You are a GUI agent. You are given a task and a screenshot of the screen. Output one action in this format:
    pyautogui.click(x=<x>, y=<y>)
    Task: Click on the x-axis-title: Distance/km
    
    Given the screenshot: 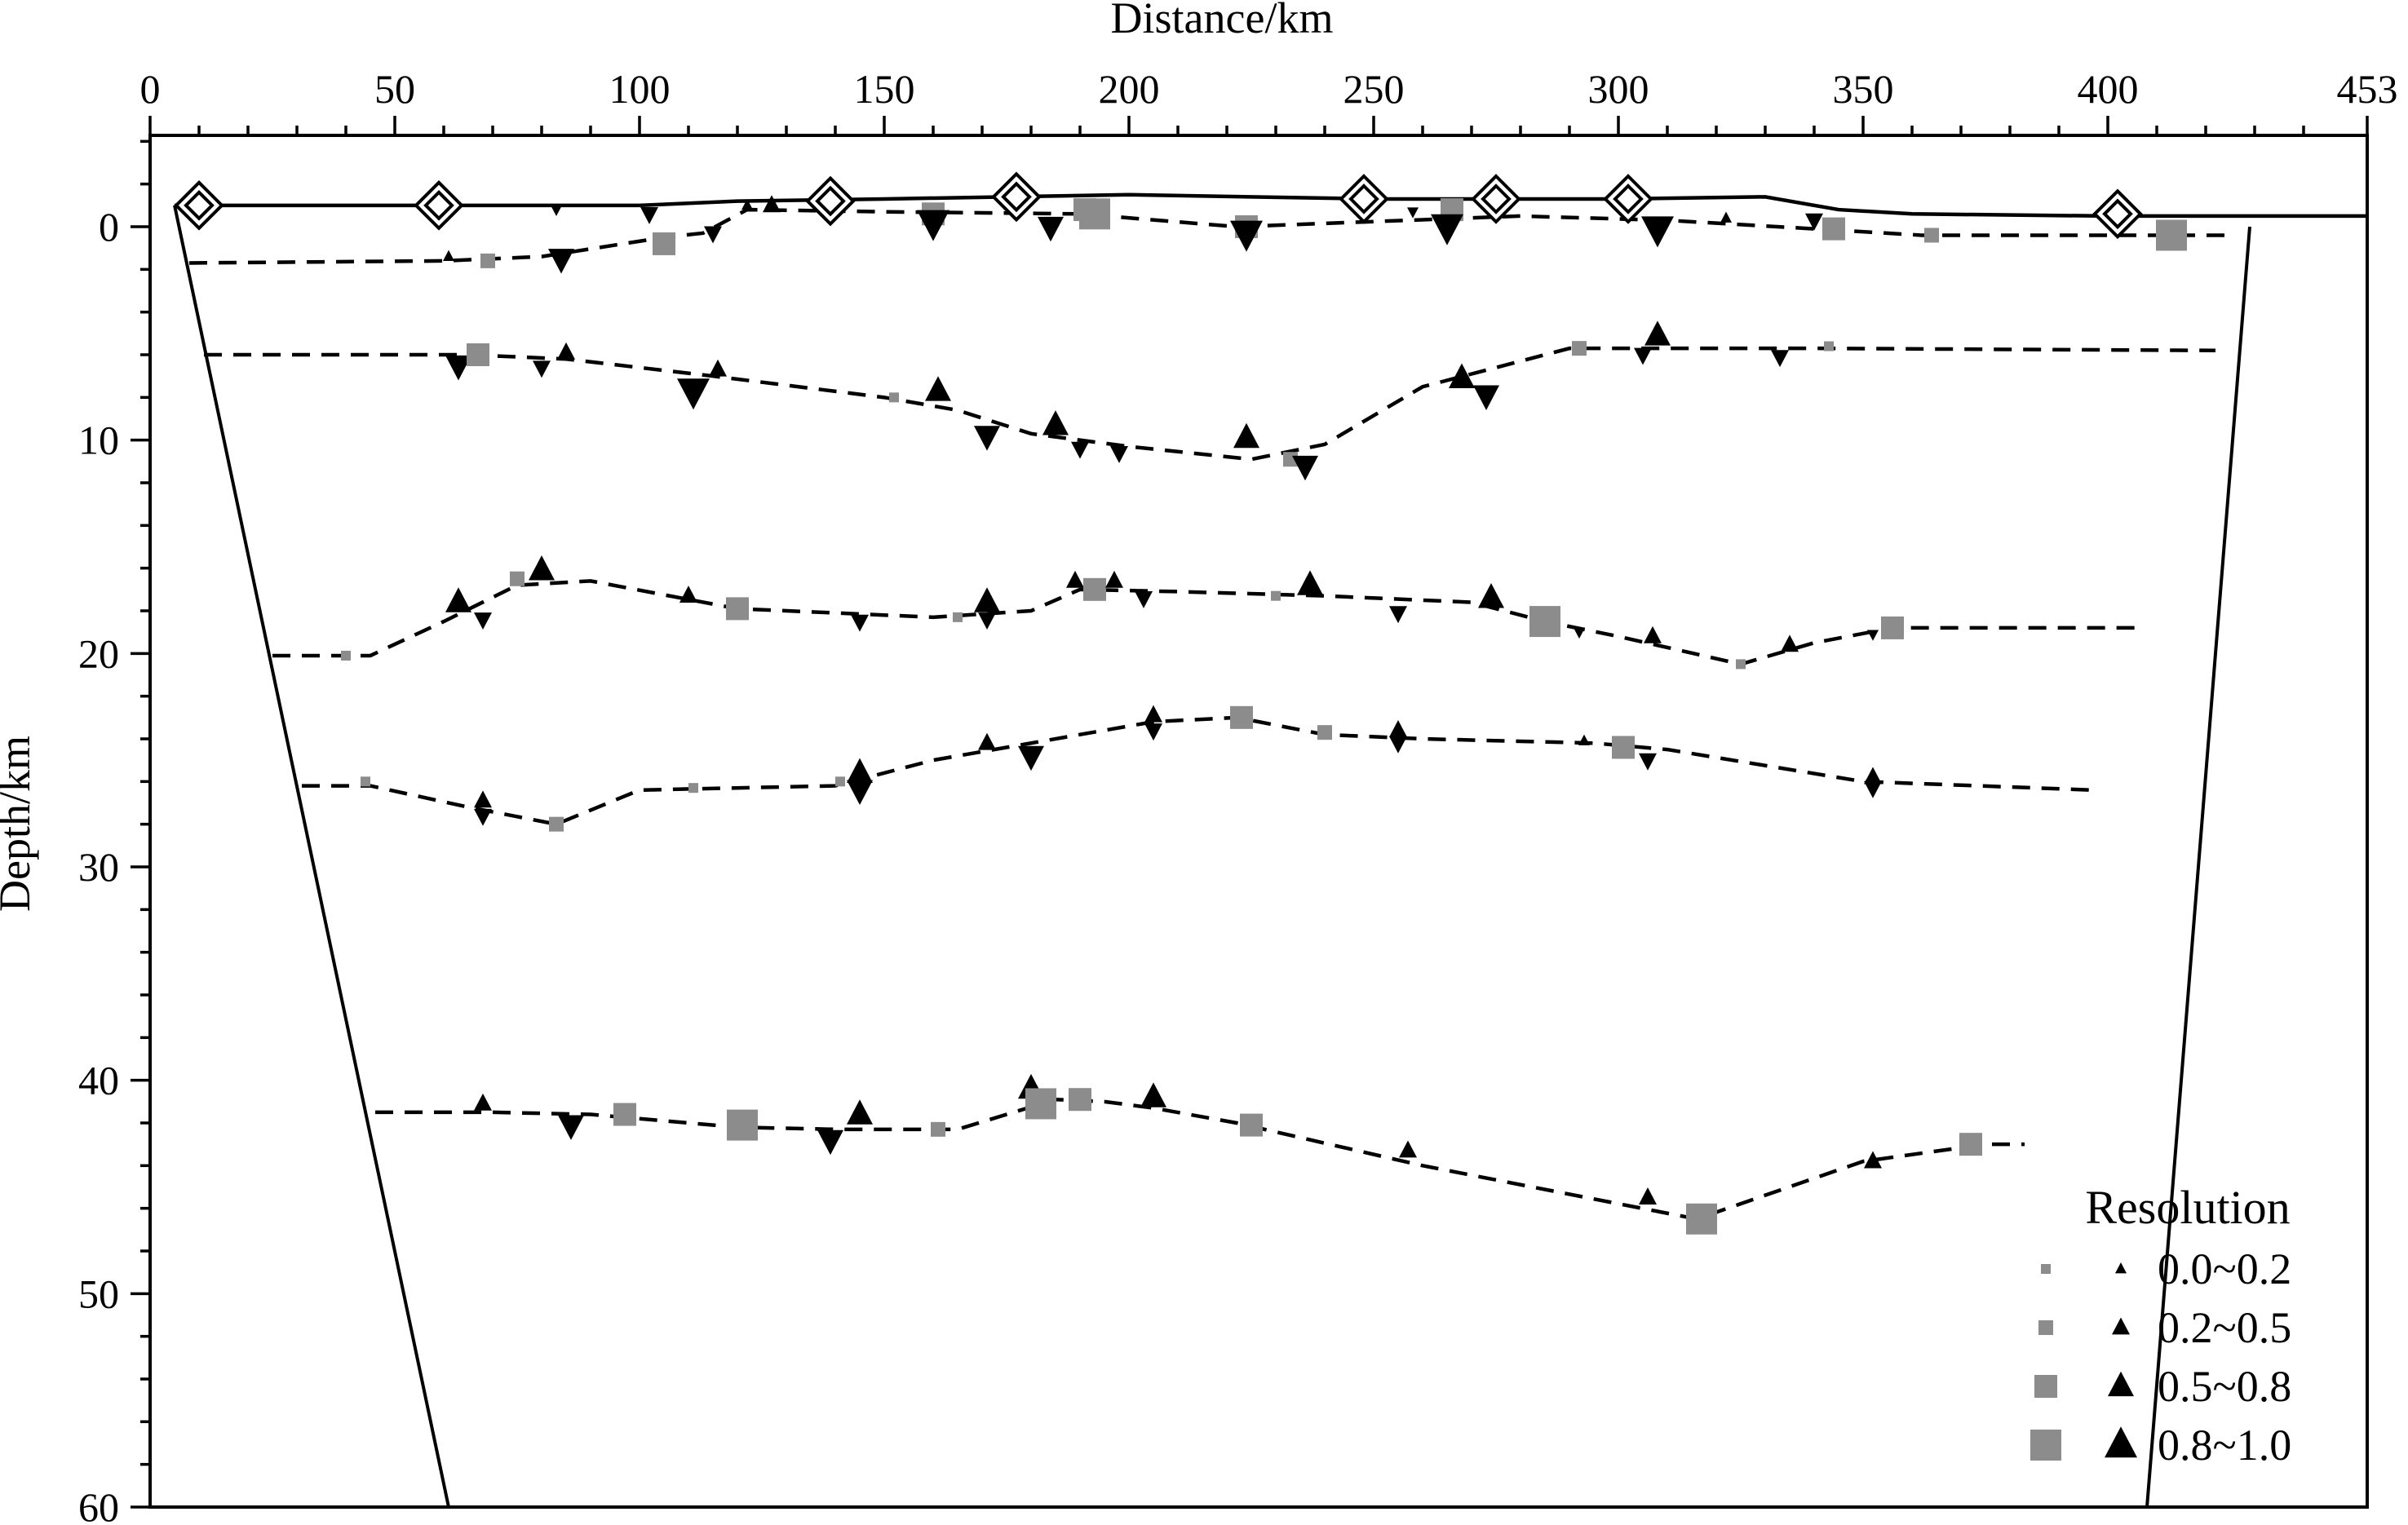 What is the action you would take?
    pyautogui.click(x=1222, y=21)
    